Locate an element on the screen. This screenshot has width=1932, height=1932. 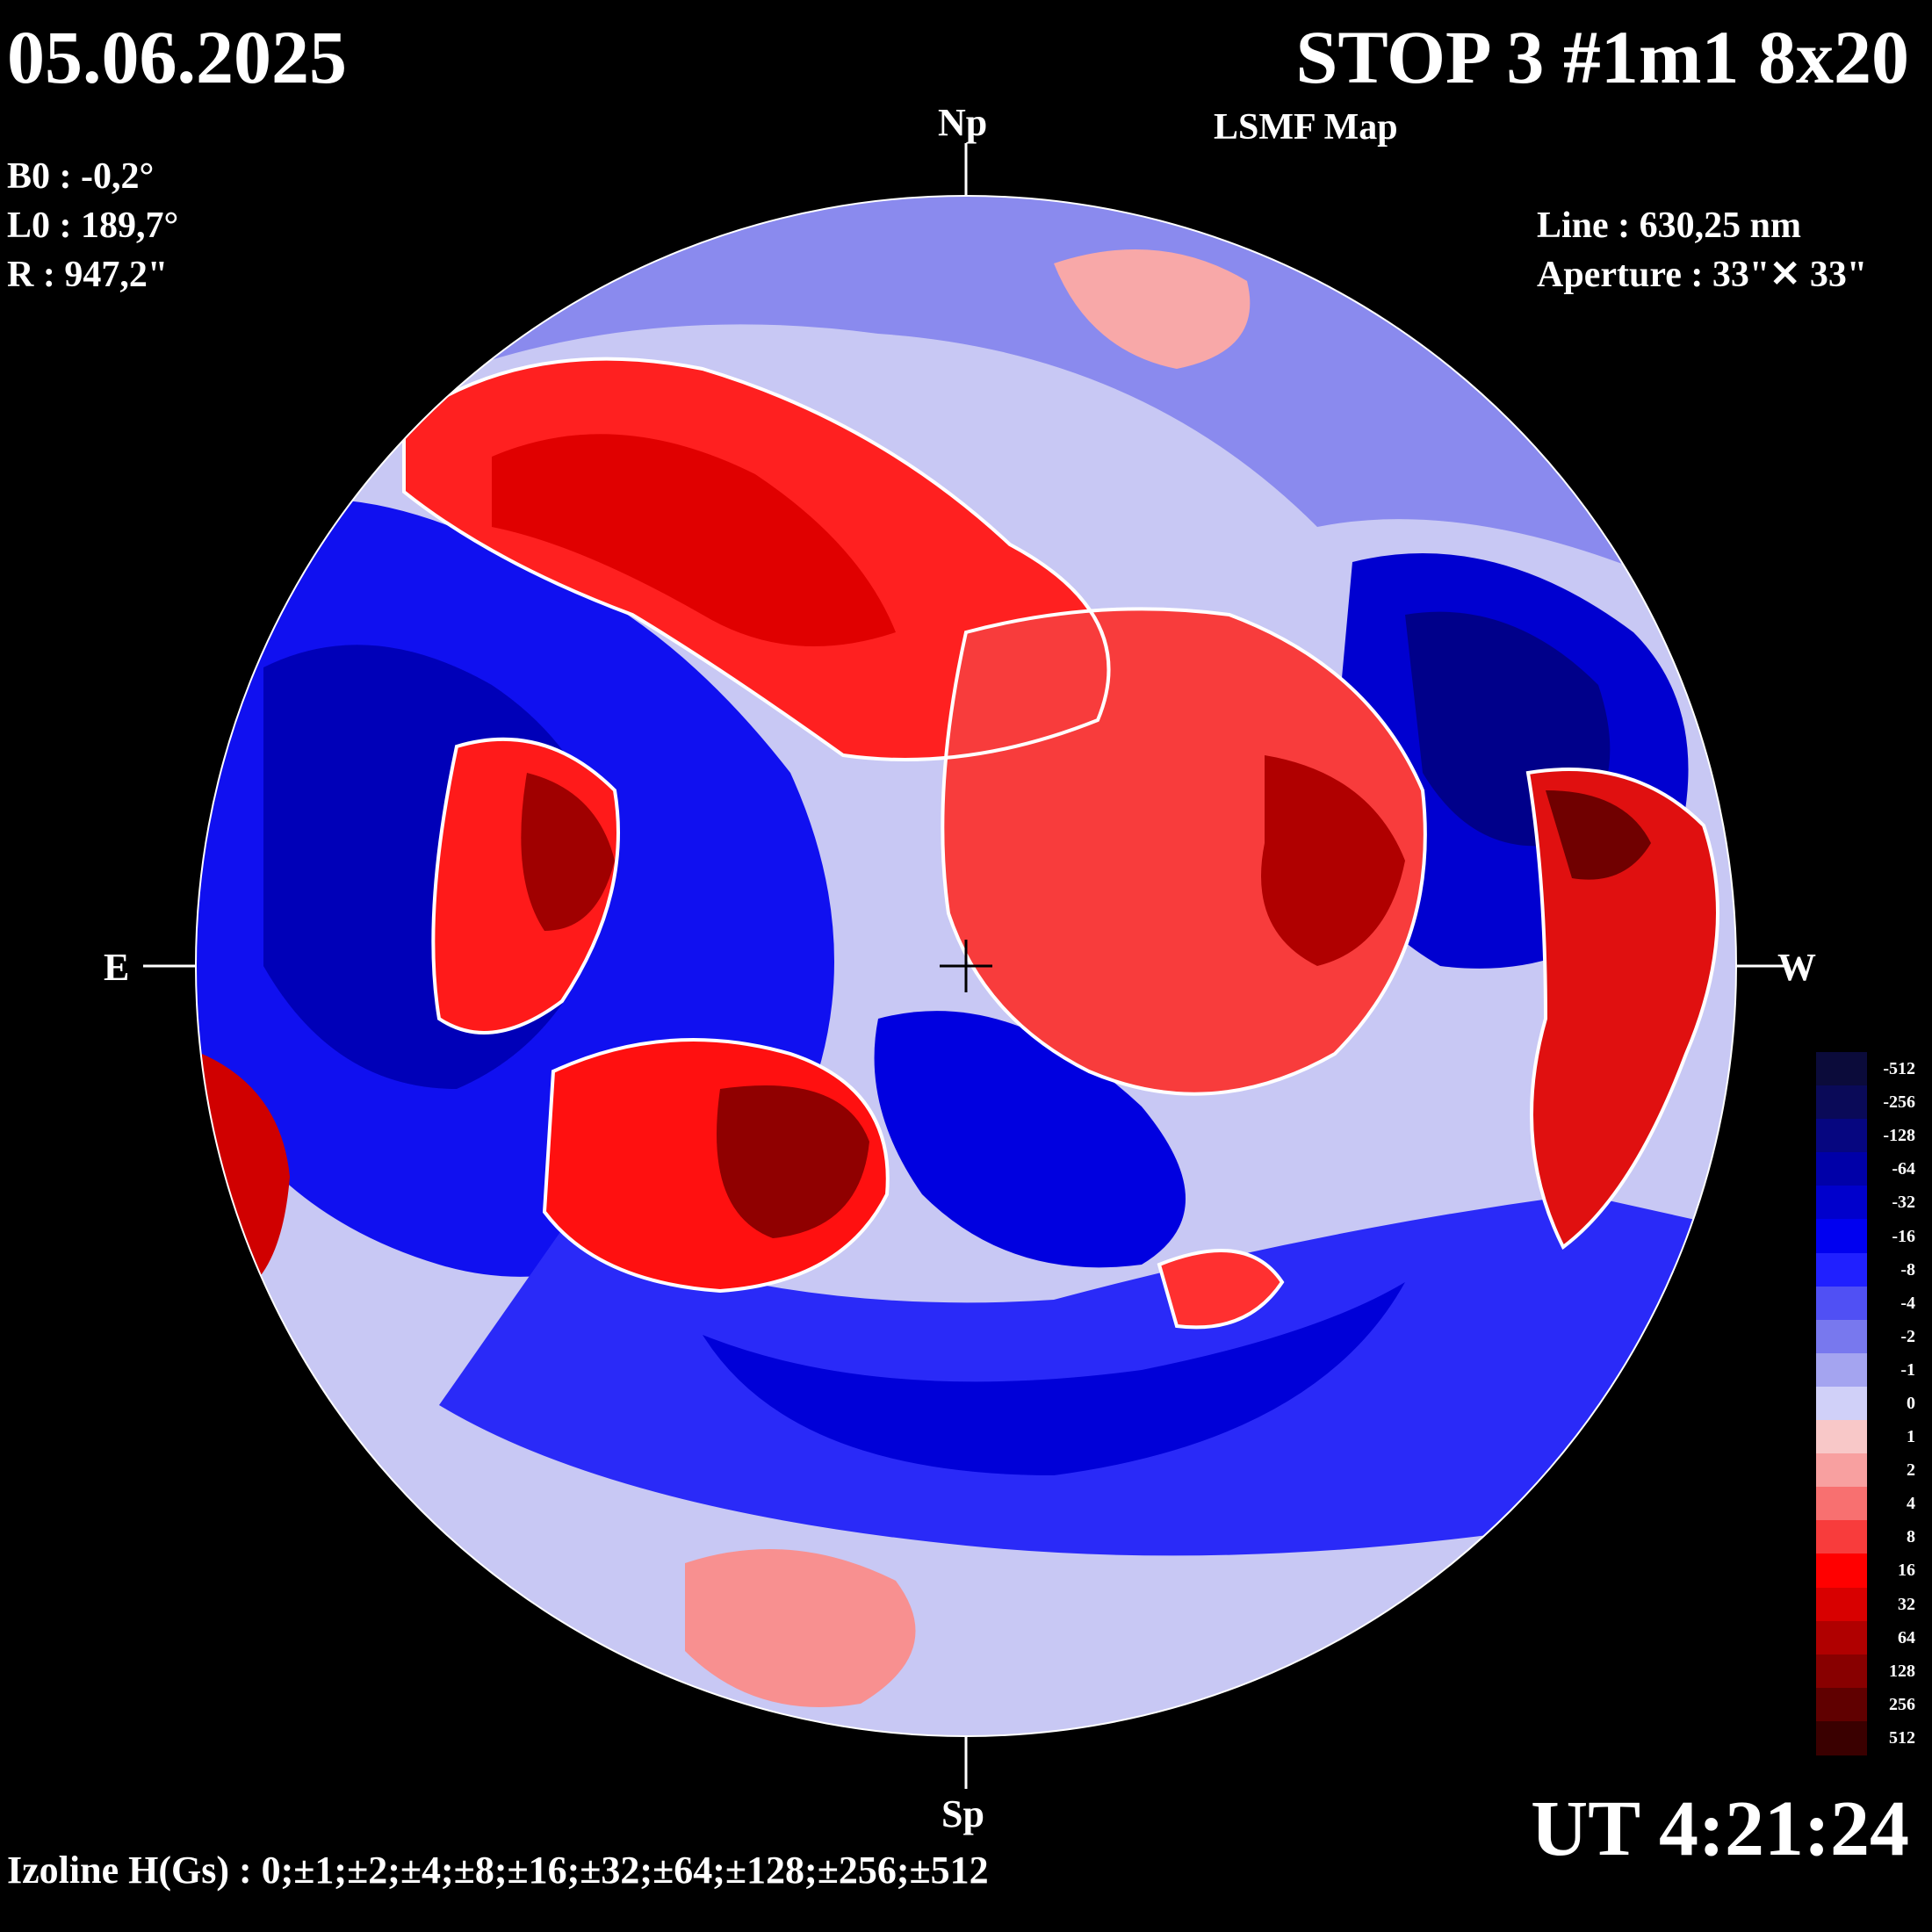
colorbar-tick-label: 64 is located at coordinates (1907, 1637).